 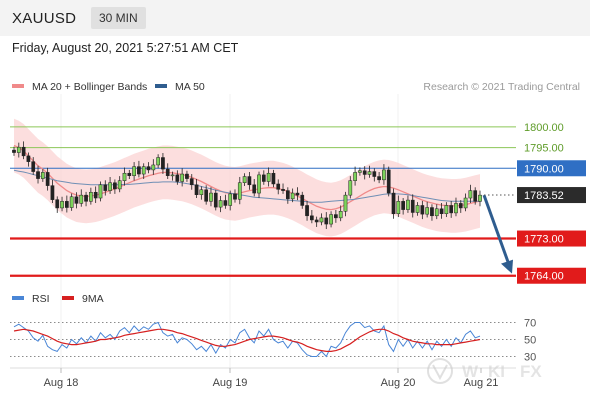 I want to click on time-tick-3: Aug 21, so click(x=481, y=383).